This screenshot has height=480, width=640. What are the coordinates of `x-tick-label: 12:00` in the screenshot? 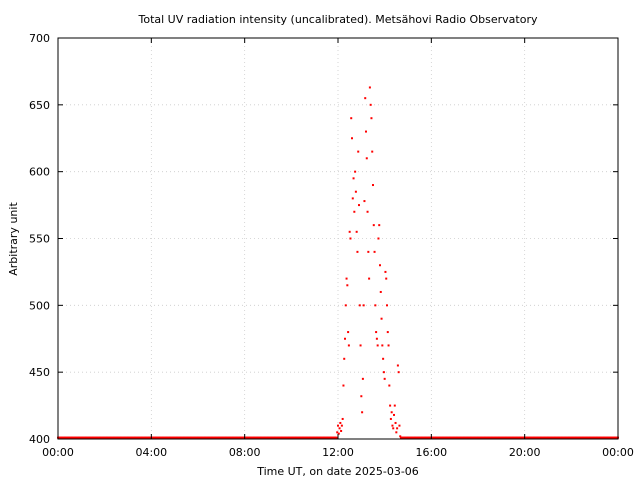 It's located at (338, 452).